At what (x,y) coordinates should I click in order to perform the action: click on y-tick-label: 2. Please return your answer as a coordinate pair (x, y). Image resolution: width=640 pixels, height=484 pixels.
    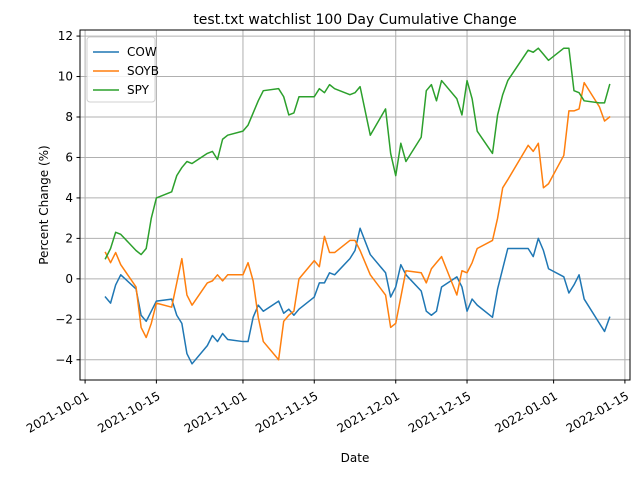
    Looking at the image, I should click on (69, 238).